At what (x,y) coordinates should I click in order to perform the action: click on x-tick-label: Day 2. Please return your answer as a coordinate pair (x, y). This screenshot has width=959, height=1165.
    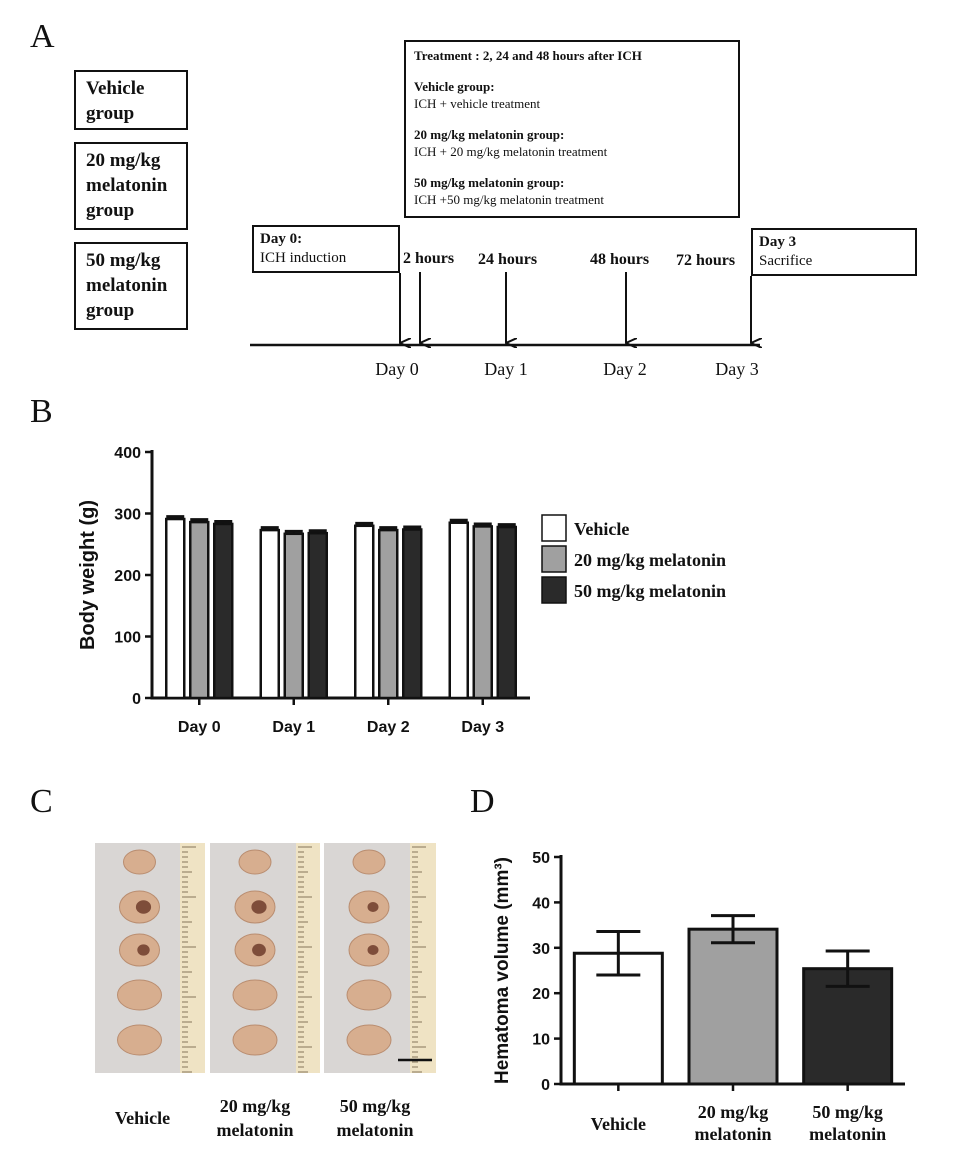
    Looking at the image, I should click on (388, 727).